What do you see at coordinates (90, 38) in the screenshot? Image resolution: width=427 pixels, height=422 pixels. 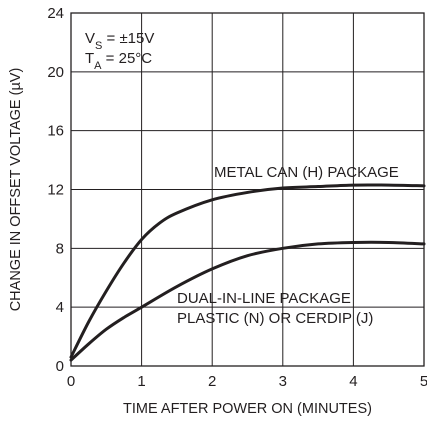 I see `condition-vs-symbol: V` at bounding box center [90, 38].